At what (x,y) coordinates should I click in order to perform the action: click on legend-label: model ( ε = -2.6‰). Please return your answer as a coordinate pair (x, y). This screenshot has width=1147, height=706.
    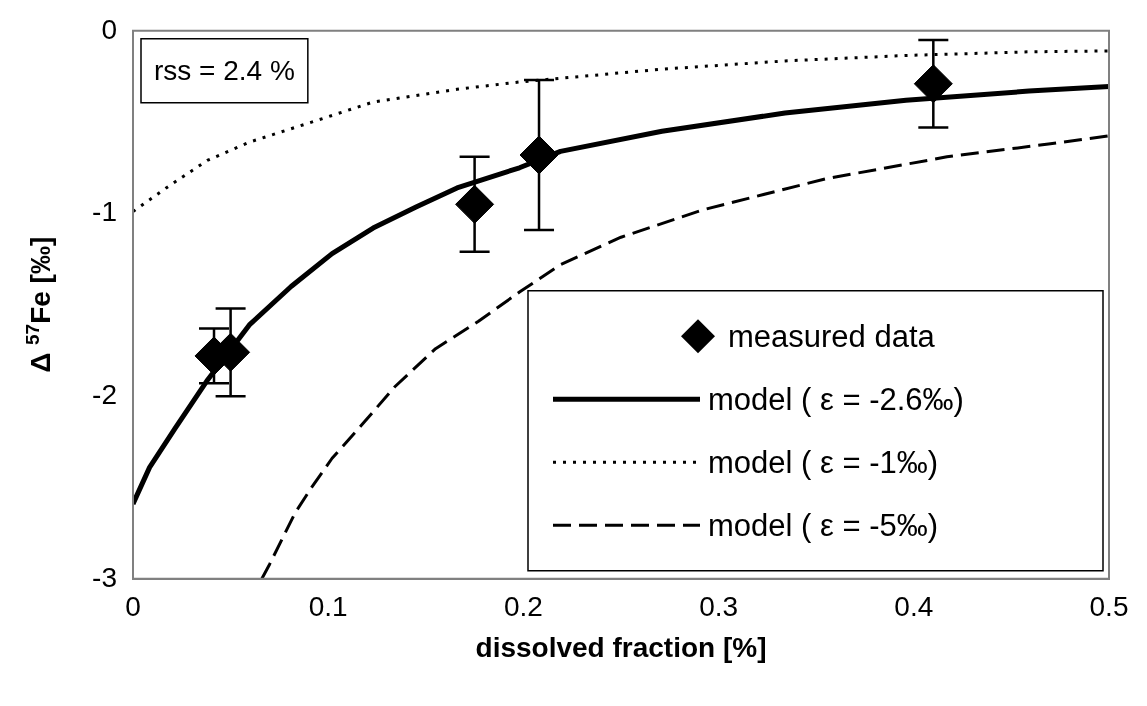
    Looking at the image, I should click on (836, 399).